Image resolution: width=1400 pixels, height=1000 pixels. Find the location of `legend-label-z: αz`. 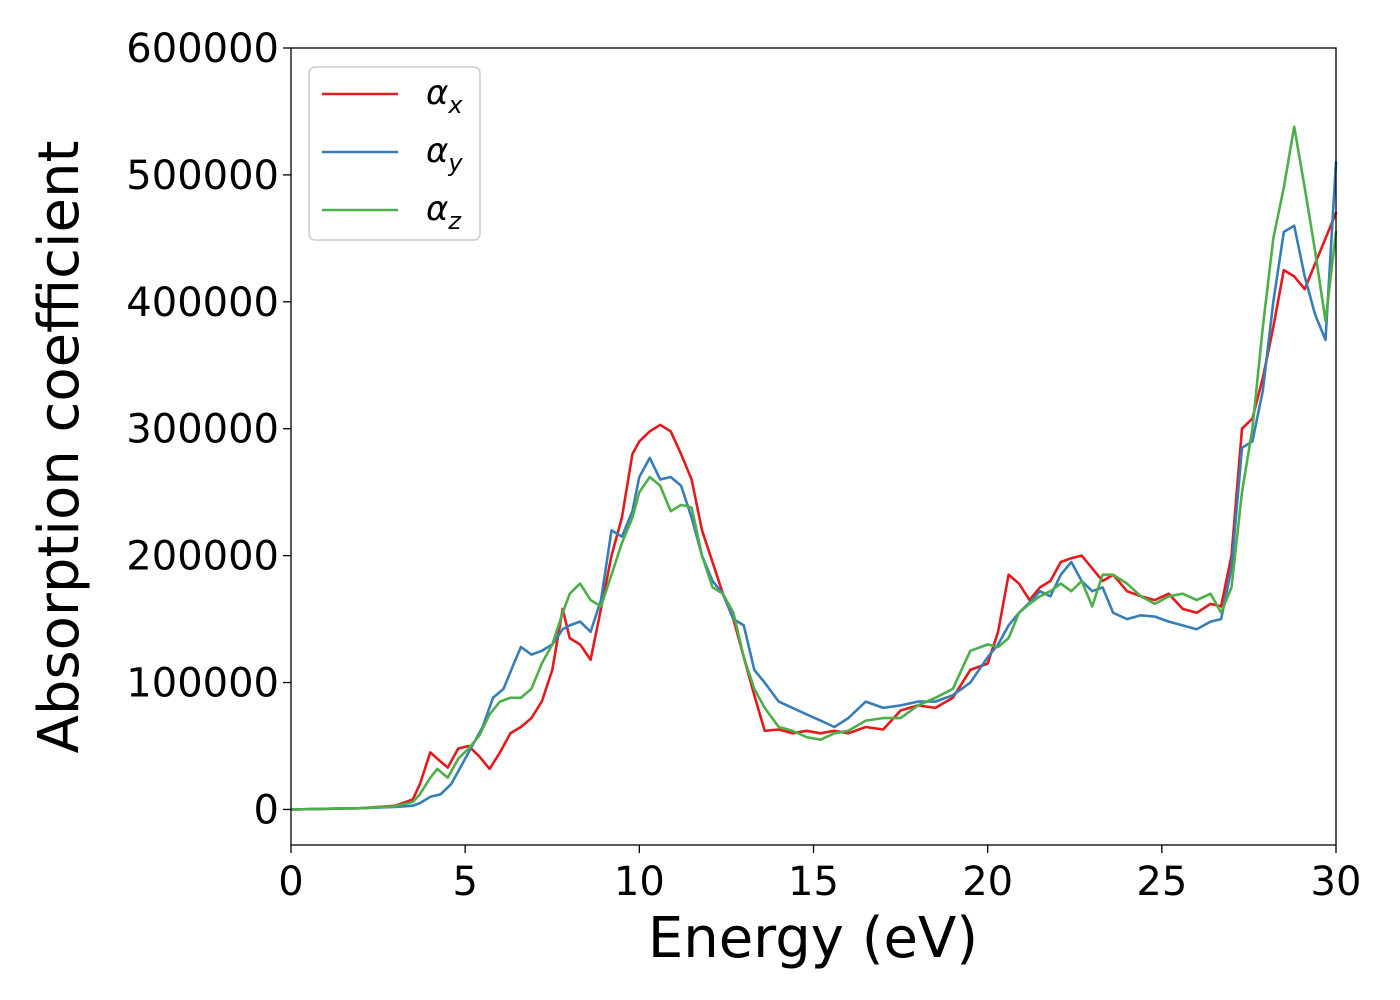

legend-label-z: αz is located at coordinates (444, 212).